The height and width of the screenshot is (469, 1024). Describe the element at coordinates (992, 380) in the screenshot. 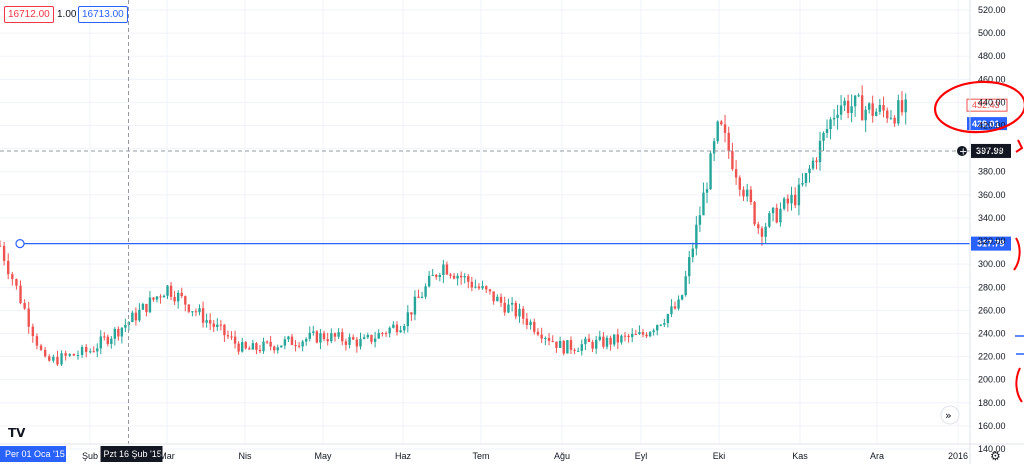

I see `y-tick-label: 200.00` at that location.